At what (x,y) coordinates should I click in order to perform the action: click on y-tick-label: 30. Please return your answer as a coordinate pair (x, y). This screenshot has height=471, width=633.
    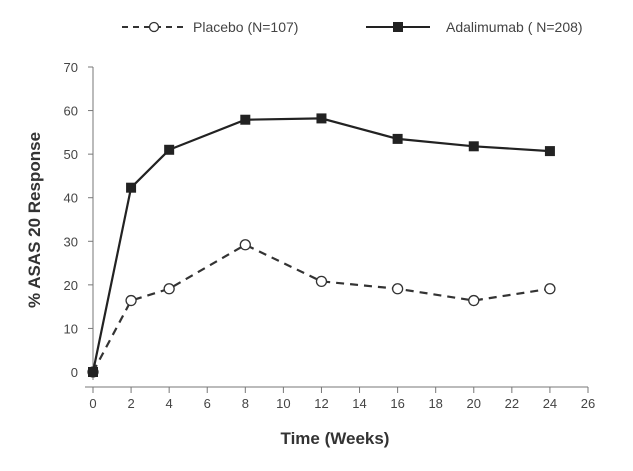
    Looking at the image, I should click on (71, 241).